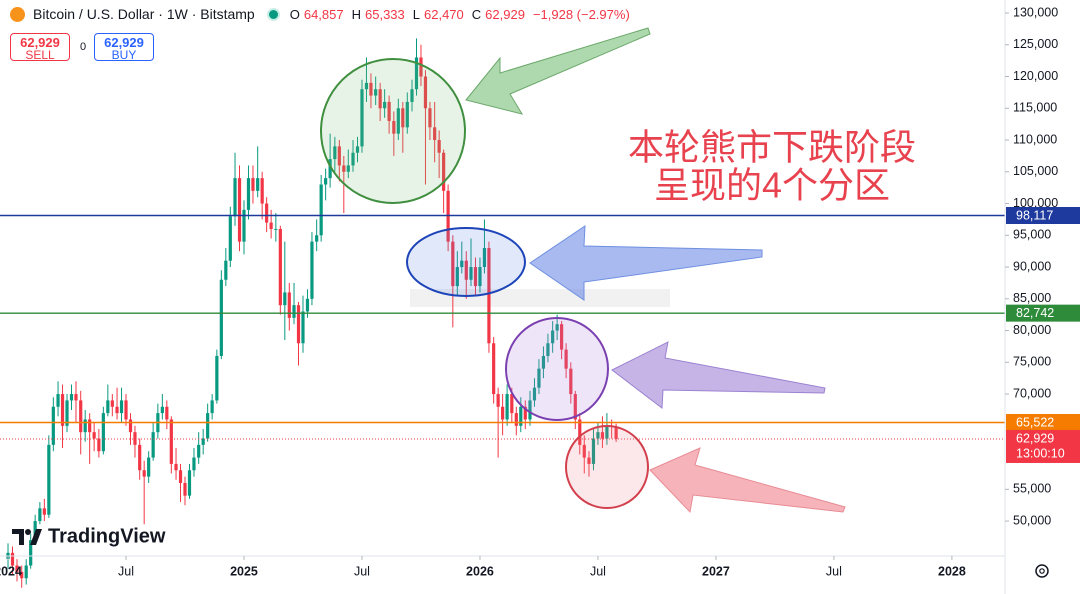 The image size is (1080, 594). I want to click on y-tick-label: 50,000, so click(1032, 520).